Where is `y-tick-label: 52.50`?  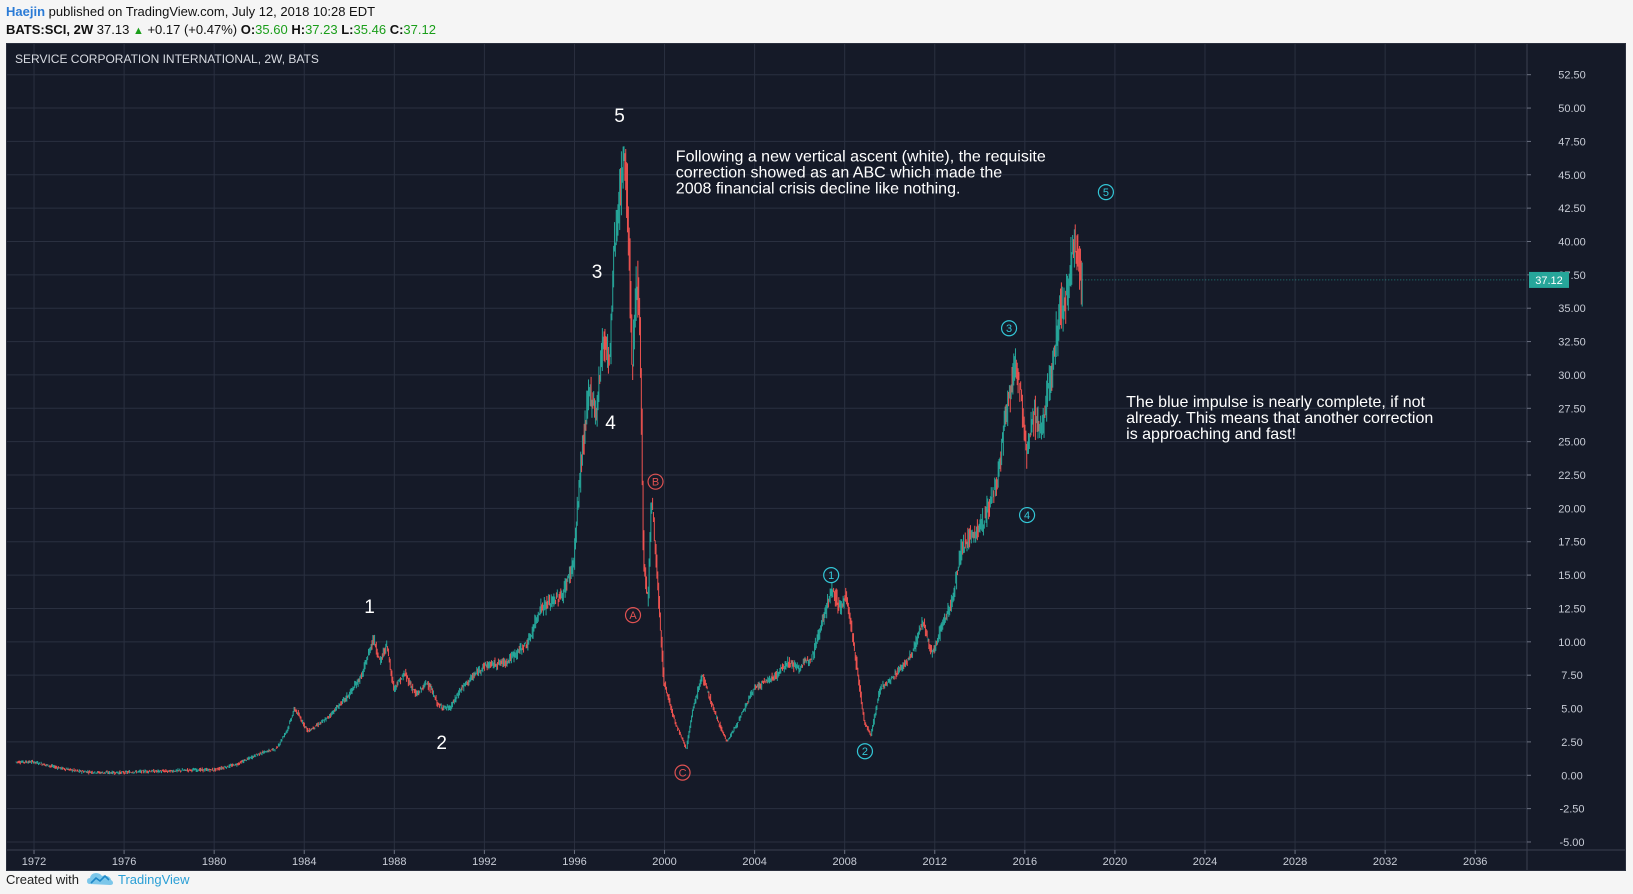
y-tick-label: 52.50 is located at coordinates (1572, 76).